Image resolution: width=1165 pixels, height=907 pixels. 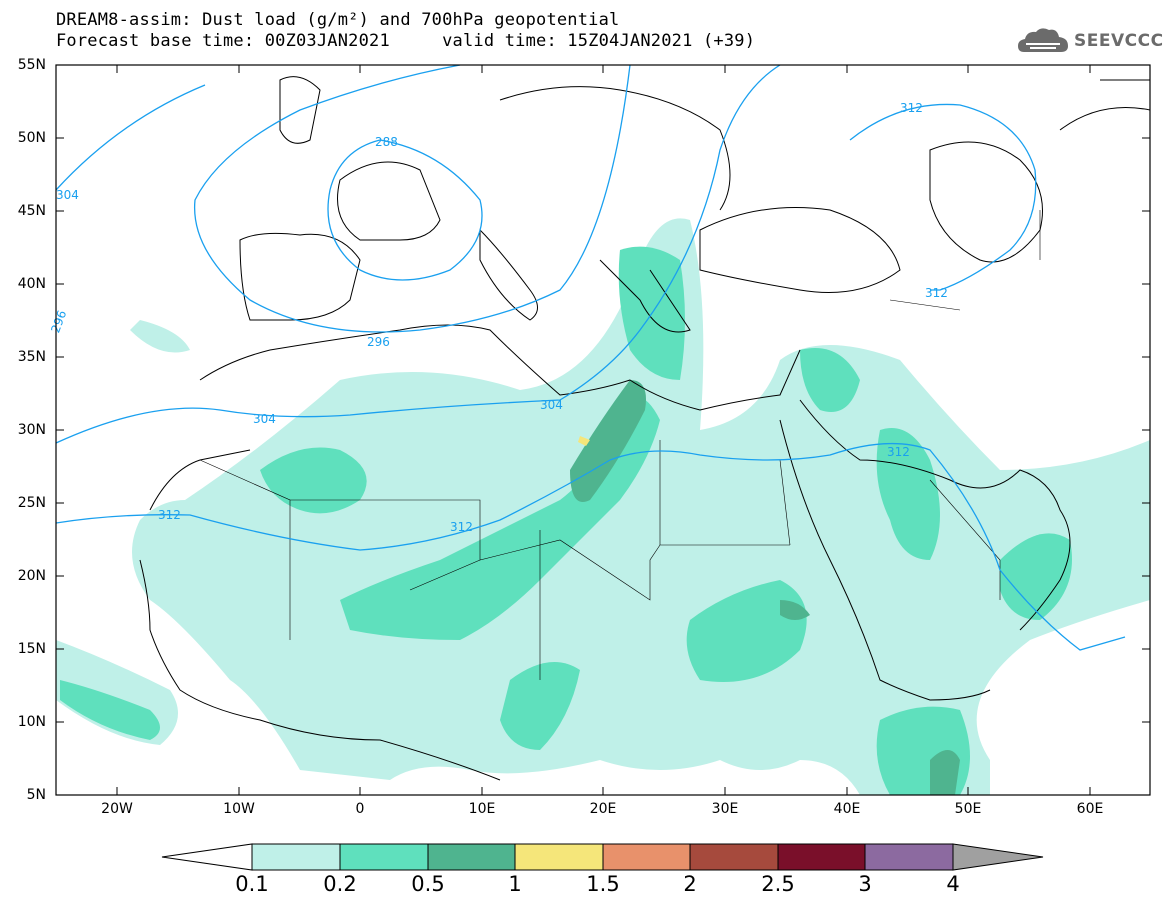 I want to click on colorbar-tick: 4, so click(x=953, y=884).